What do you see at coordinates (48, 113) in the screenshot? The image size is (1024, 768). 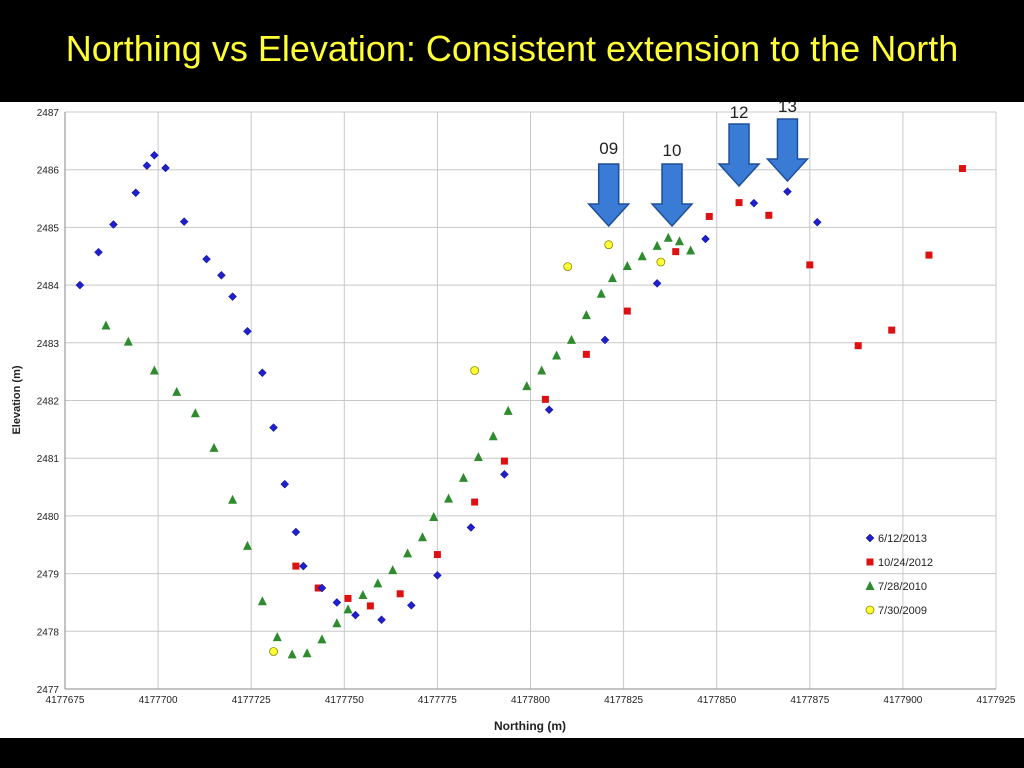 I see `y-tick-label: 2487` at bounding box center [48, 113].